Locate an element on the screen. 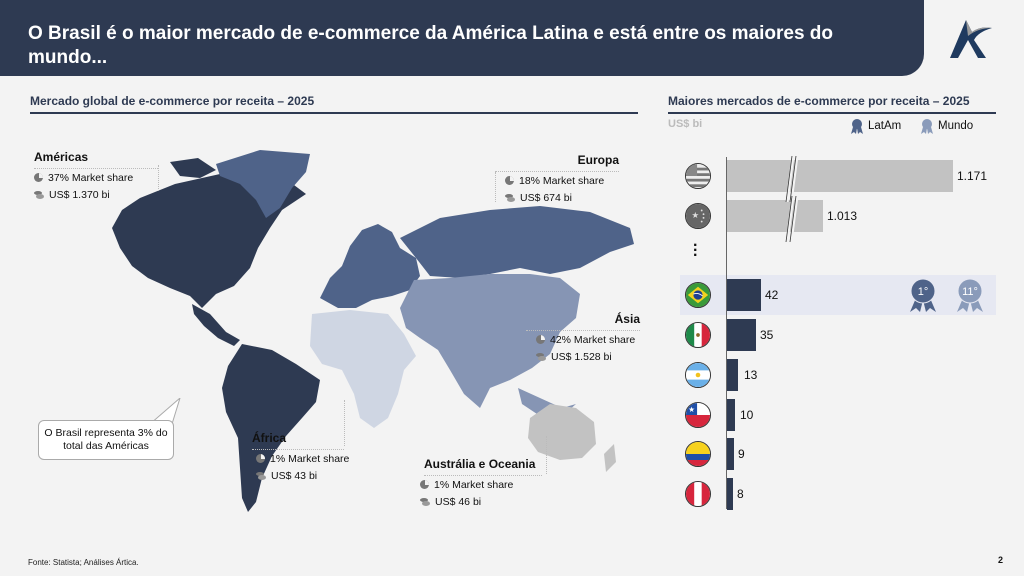 This screenshot has width=1024, height=576. region-americas: Américas 37% Market share US$ 1.370 bi is located at coordinates (96, 176).